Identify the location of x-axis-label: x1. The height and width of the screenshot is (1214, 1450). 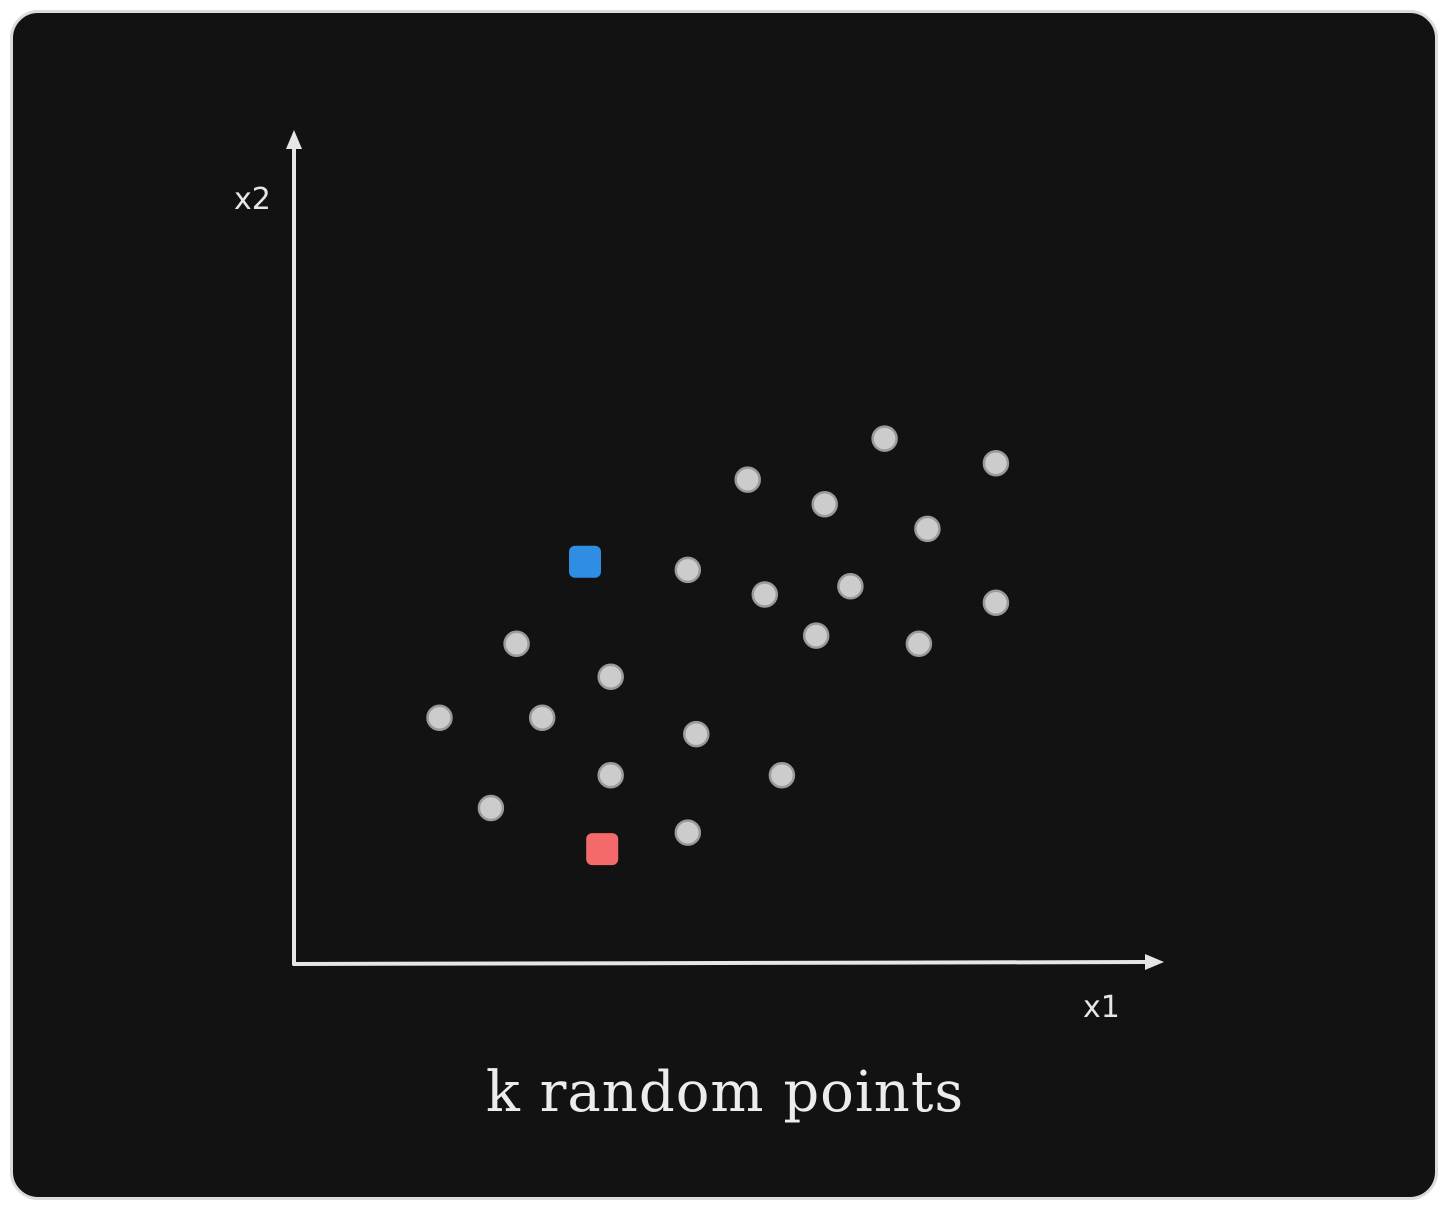
(1101, 1007).